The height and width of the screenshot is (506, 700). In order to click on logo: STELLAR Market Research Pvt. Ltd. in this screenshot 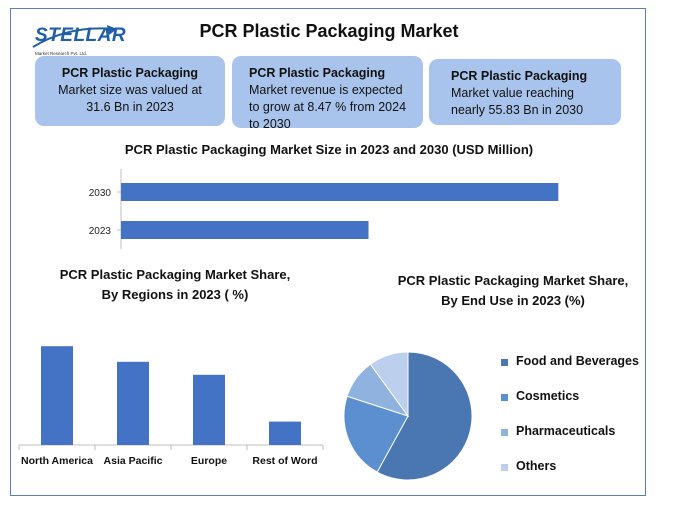, I will do `click(77, 42)`.